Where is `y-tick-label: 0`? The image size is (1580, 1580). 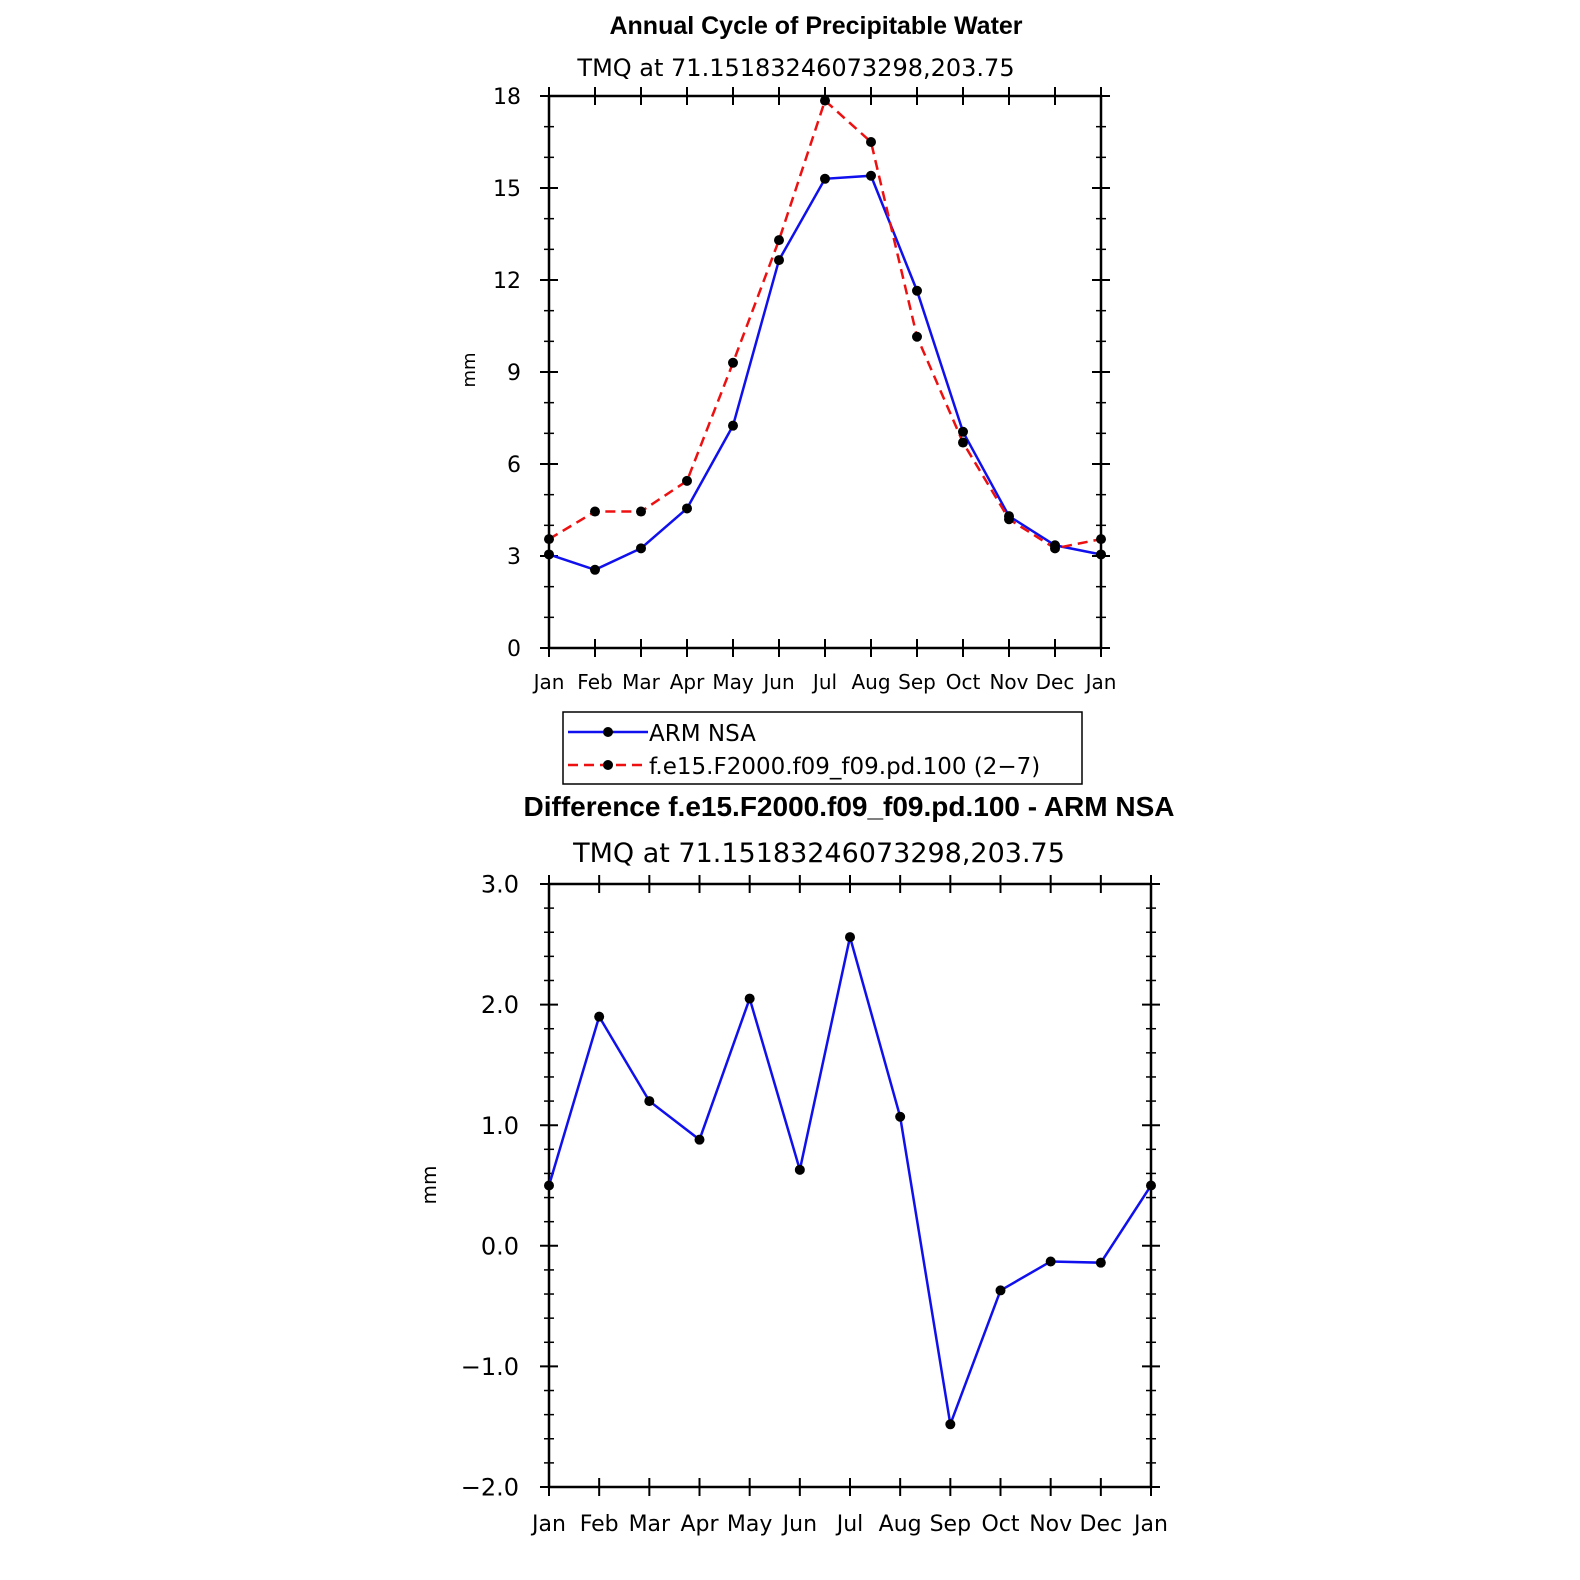
y-tick-label: 0 is located at coordinates (514, 649).